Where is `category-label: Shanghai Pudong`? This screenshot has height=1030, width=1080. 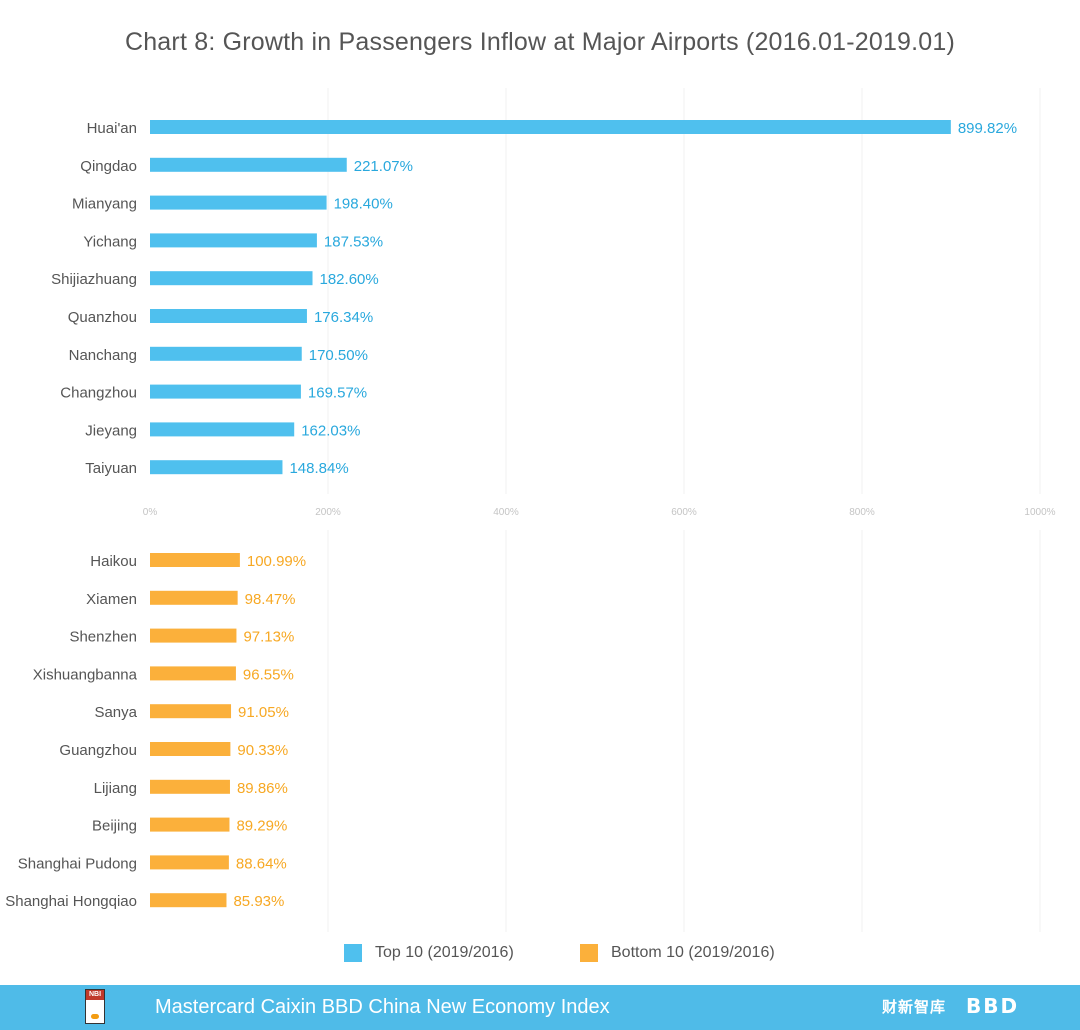
category-label: Shanghai Pudong is located at coordinates (77, 863).